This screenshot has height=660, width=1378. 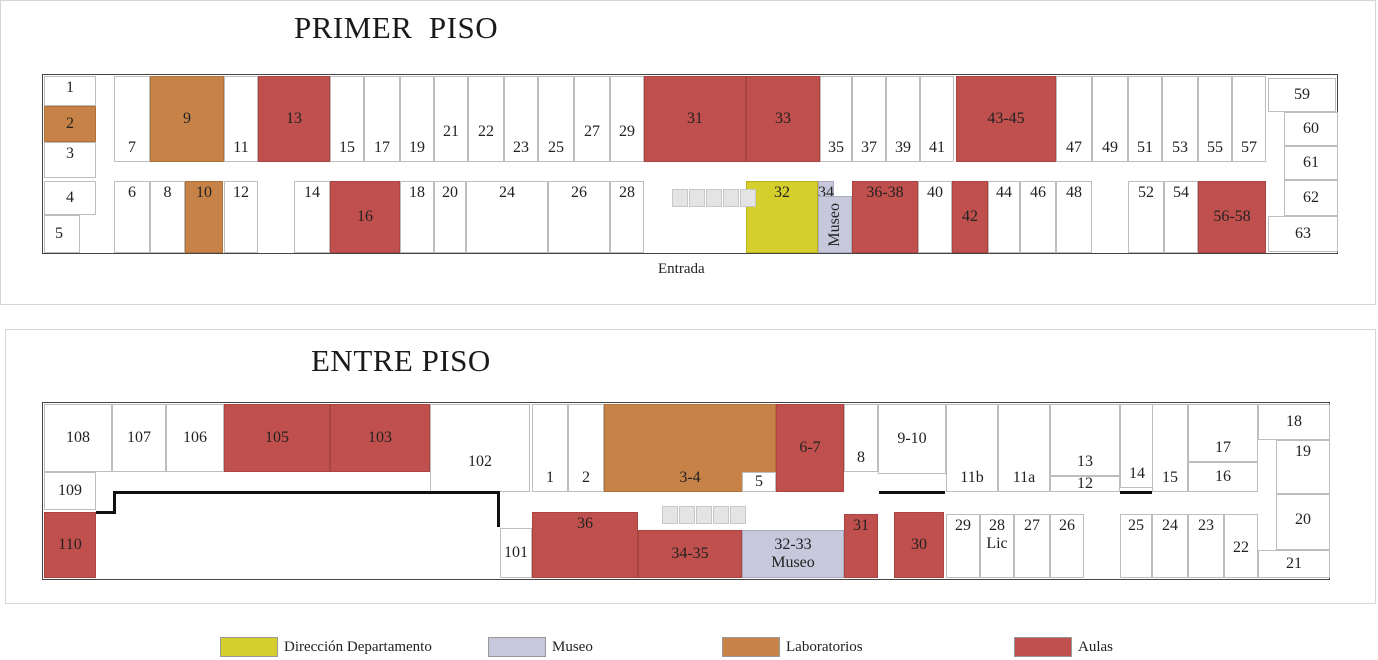 What do you see at coordinates (1232, 216) in the screenshot?
I see `room-label: 56-58` at bounding box center [1232, 216].